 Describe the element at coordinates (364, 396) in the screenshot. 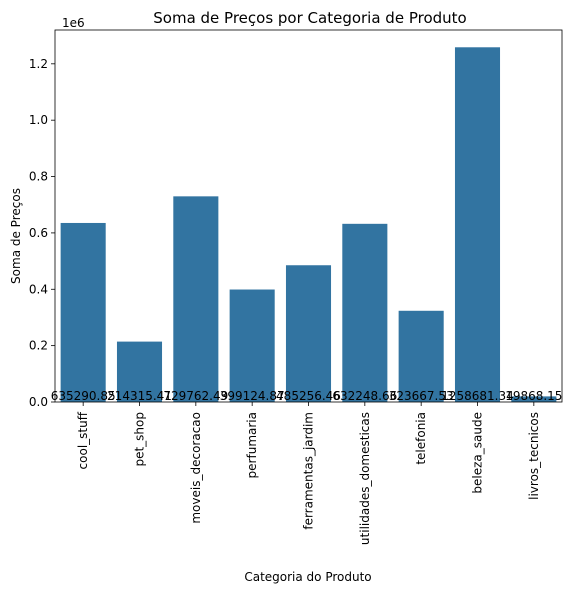

I see `value-label: 632248.66` at that location.